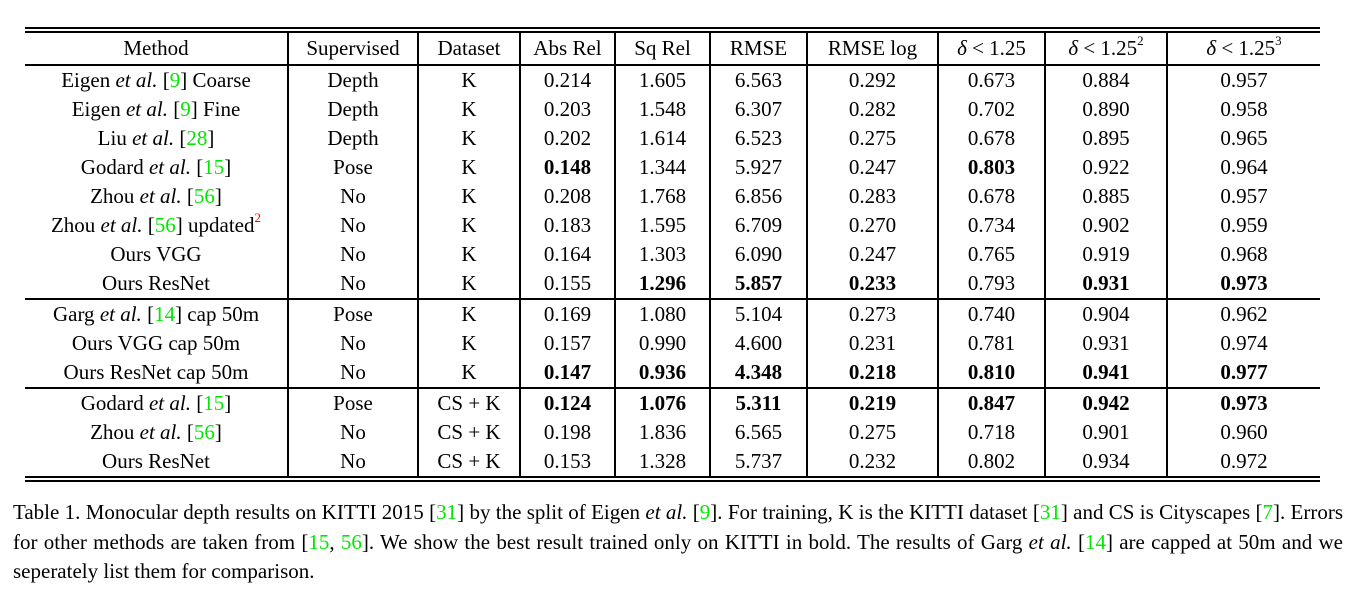 The width and height of the screenshot is (1355, 596). I want to click on metric-cell: 1.076, so click(662, 402).